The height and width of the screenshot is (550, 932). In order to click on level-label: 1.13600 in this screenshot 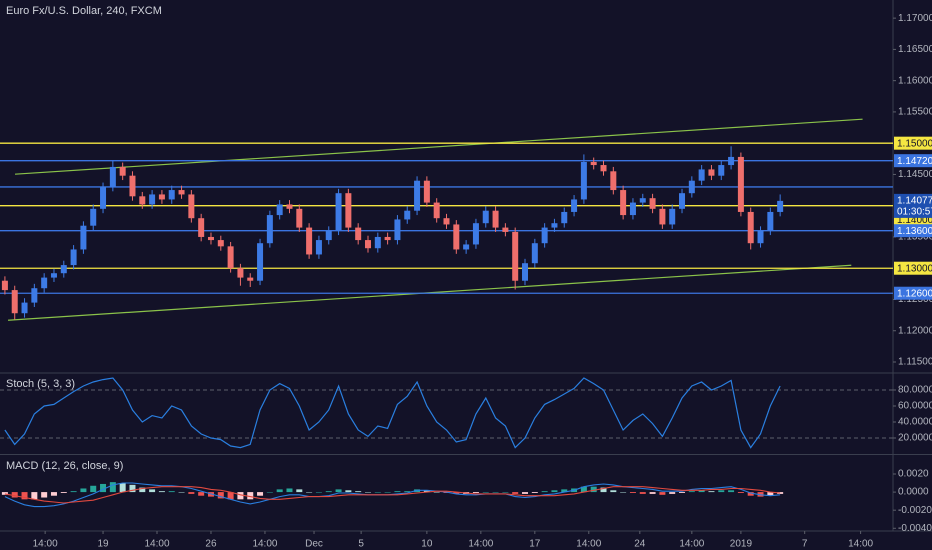, I will do `click(914, 231)`.